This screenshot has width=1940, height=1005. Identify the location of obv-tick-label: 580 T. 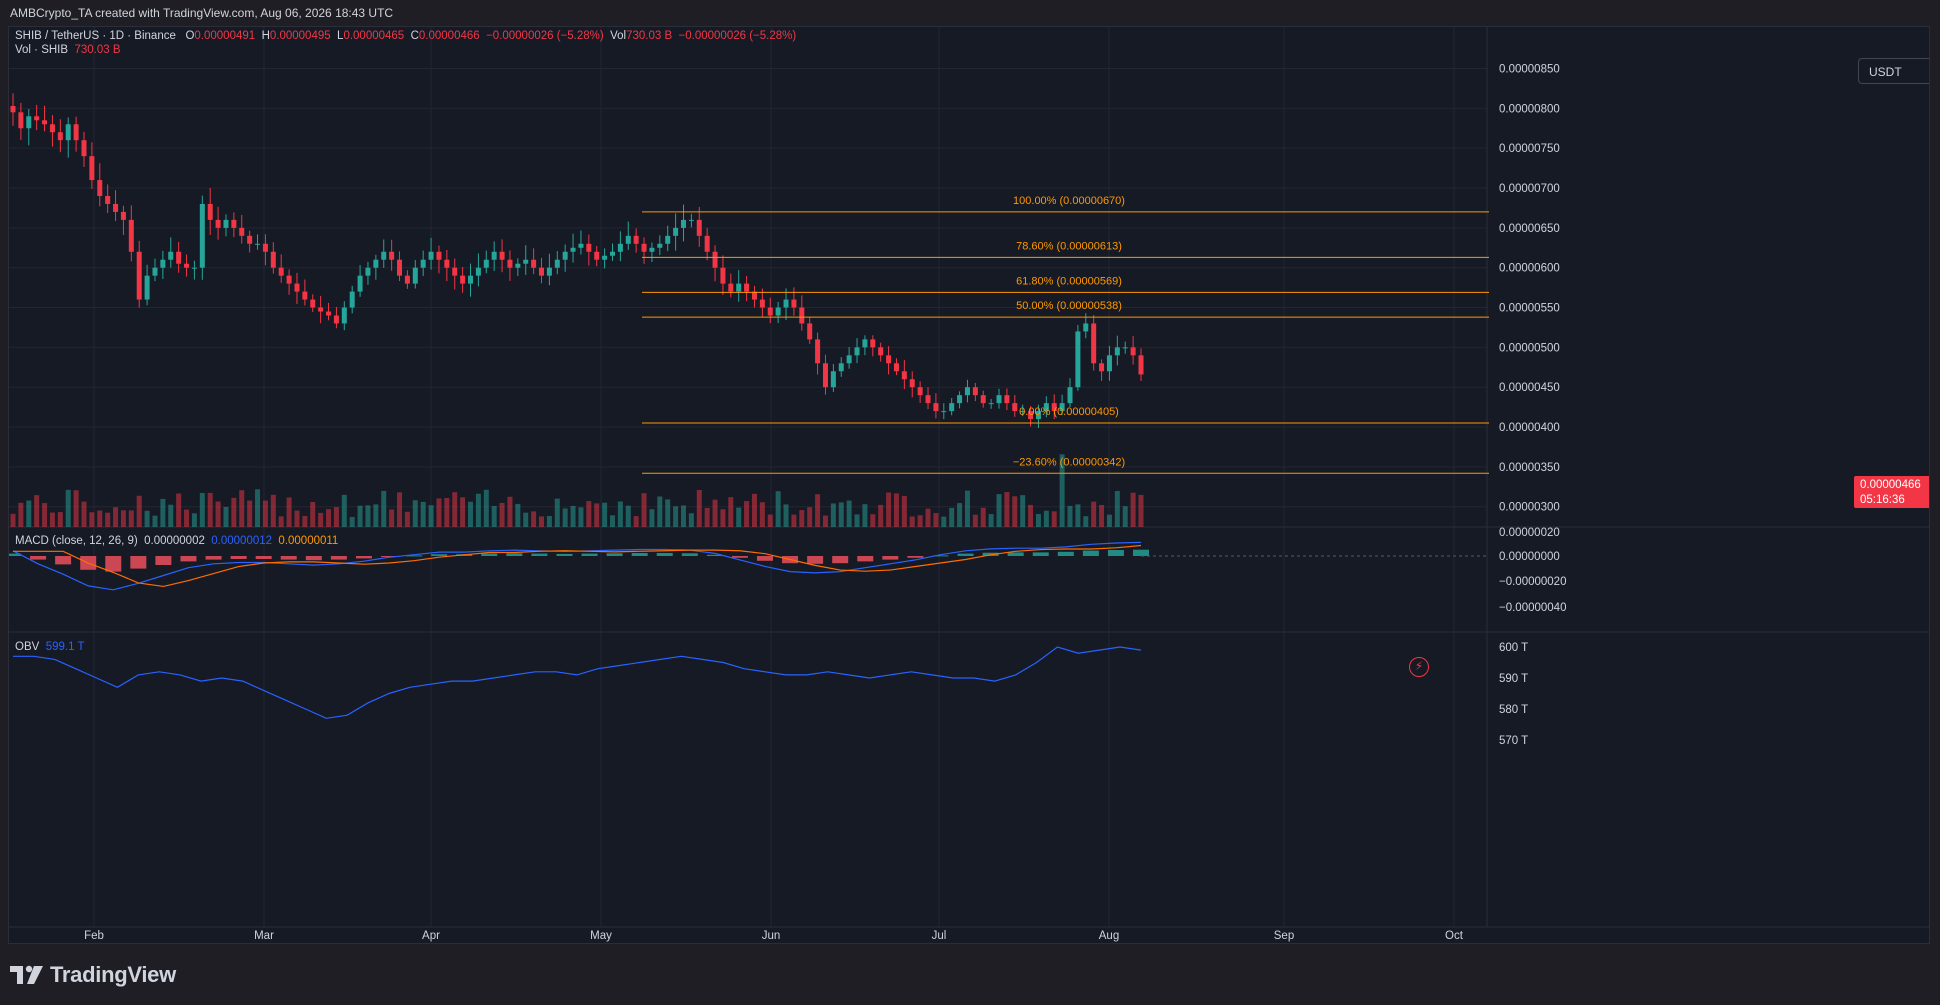
(1513, 710).